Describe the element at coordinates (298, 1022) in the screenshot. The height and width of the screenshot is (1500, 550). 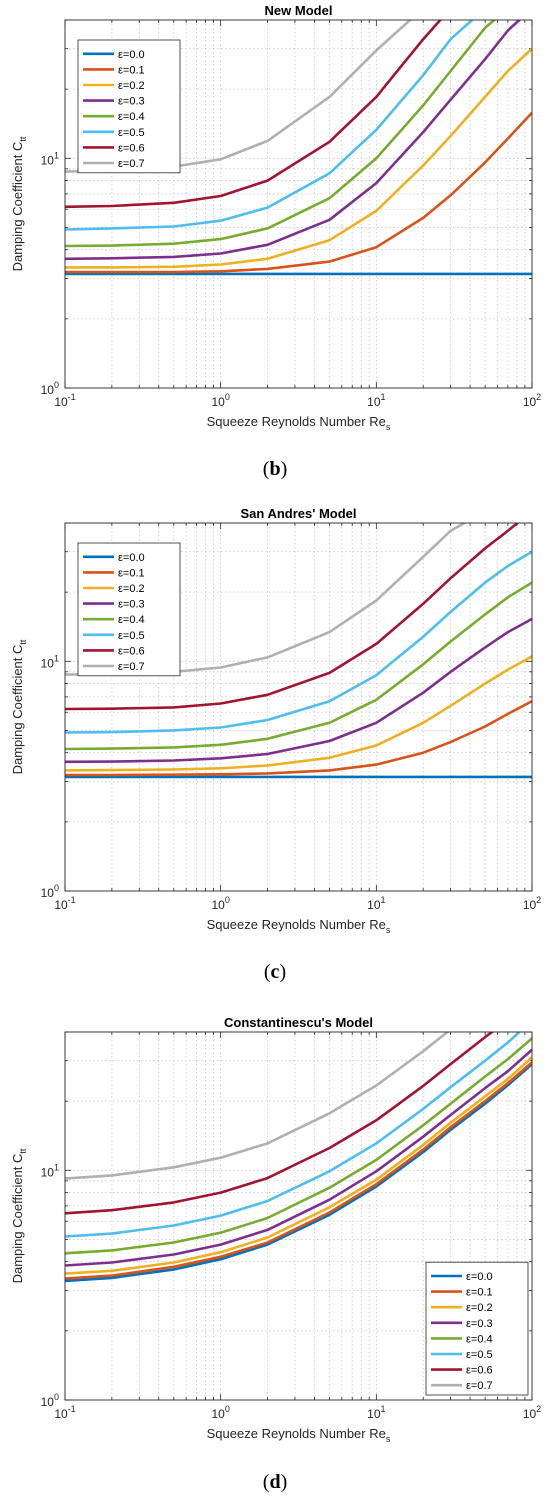
I see `chart-title: Constantinescu's Model` at that location.